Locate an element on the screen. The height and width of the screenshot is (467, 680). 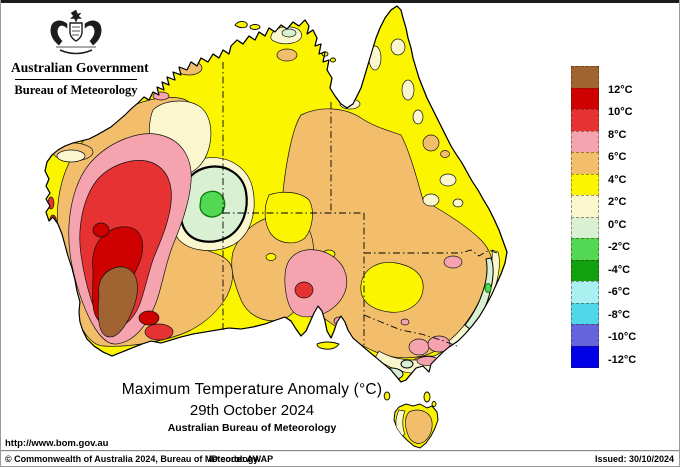
region-orange-qld-coast1 is located at coordinates (431, 143).